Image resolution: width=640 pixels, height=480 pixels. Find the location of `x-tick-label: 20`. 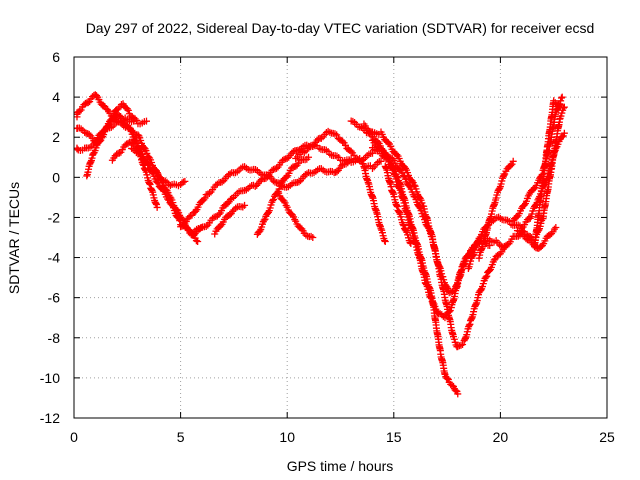

x-tick-label: 20 is located at coordinates (501, 437).